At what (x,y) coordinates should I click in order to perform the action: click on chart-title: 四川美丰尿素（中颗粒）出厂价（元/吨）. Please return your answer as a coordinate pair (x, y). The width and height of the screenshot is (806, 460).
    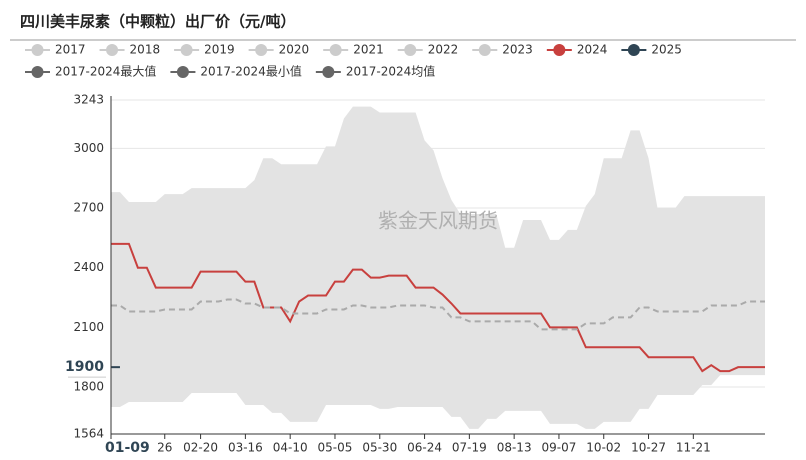
    Looking at the image, I should click on (157, 22).